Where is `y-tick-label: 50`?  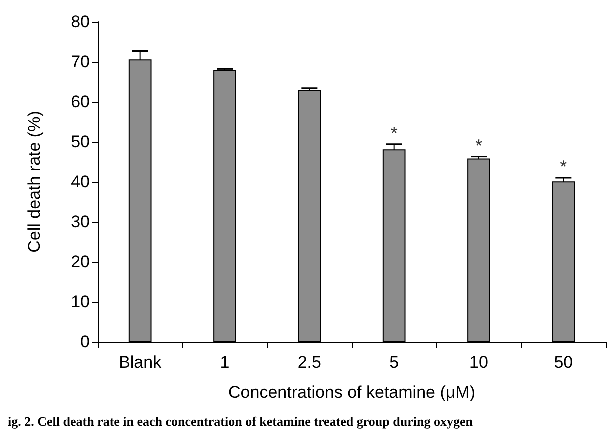 y-tick-label: 50 is located at coordinates (80, 142).